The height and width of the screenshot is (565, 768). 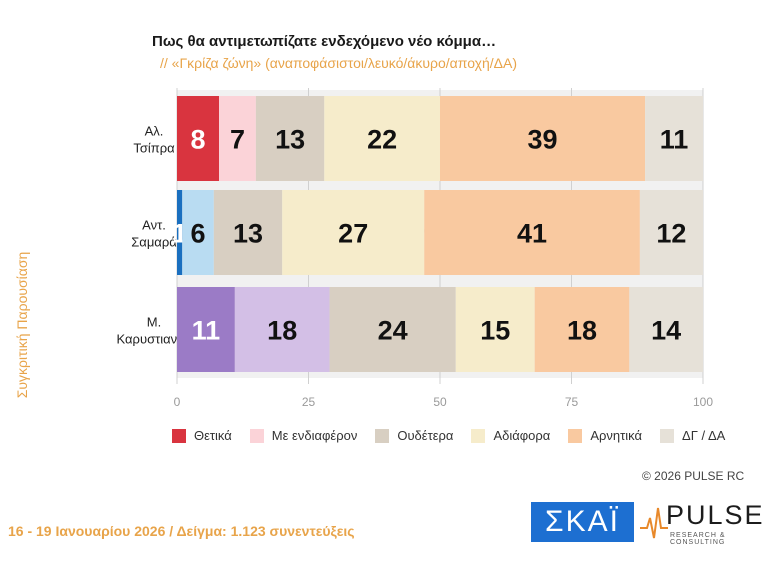 I want to click on data-label: 27, so click(x=353, y=234).